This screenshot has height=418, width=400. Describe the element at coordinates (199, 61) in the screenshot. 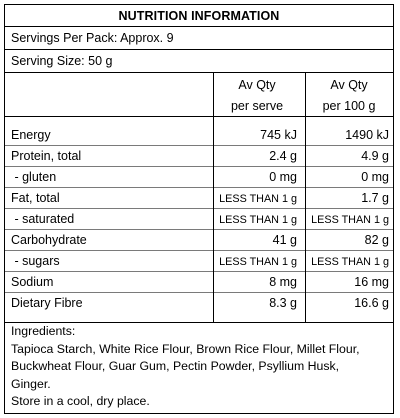

I see `serving-size-row: Serving Size: 50 g` at that location.